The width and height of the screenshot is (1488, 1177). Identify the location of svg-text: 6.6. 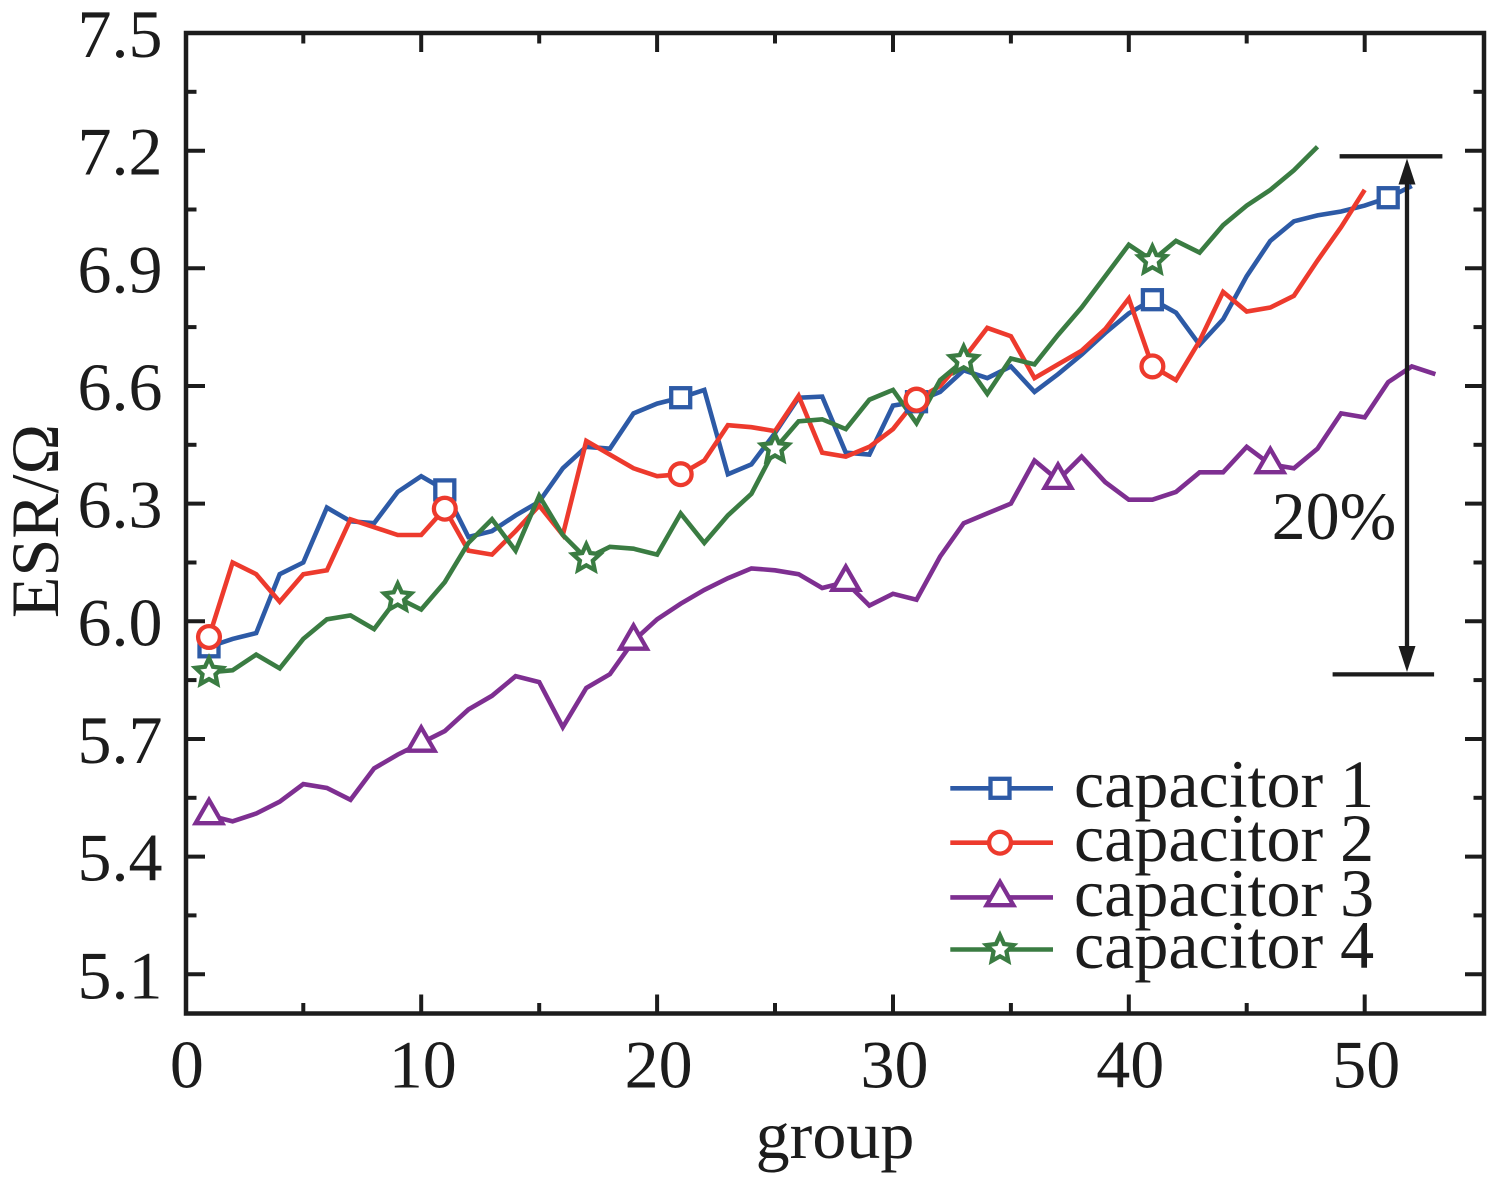
(120, 387).